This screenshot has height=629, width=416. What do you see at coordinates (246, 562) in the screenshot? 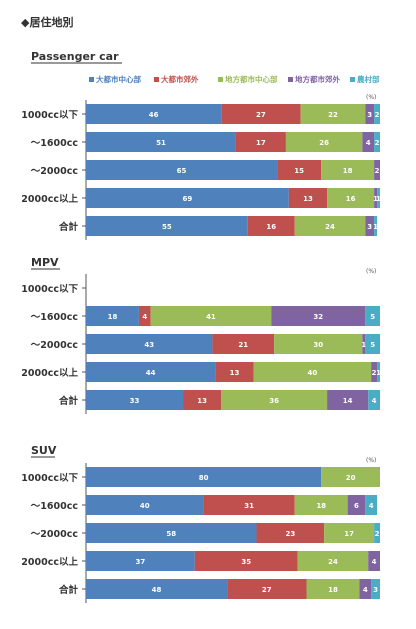
I see `data-label: 35` at bounding box center [246, 562].